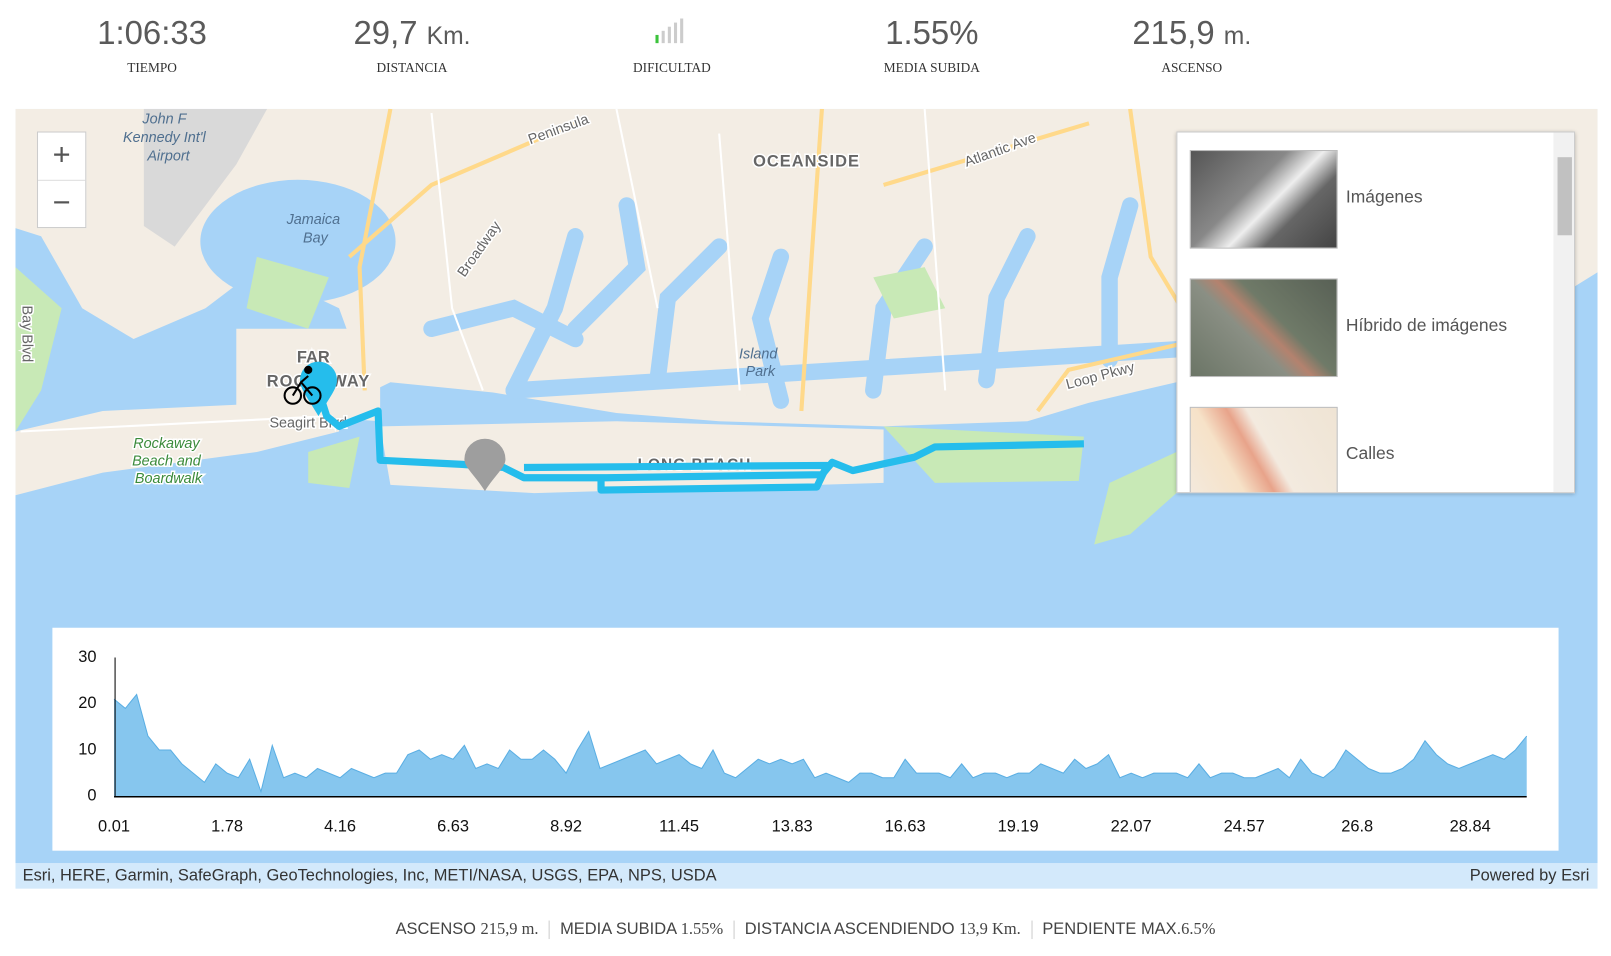 The image size is (1611, 956). Describe the element at coordinates (618, 929) in the screenshot. I see `summary-label: MEDIA SUBIDA` at that location.